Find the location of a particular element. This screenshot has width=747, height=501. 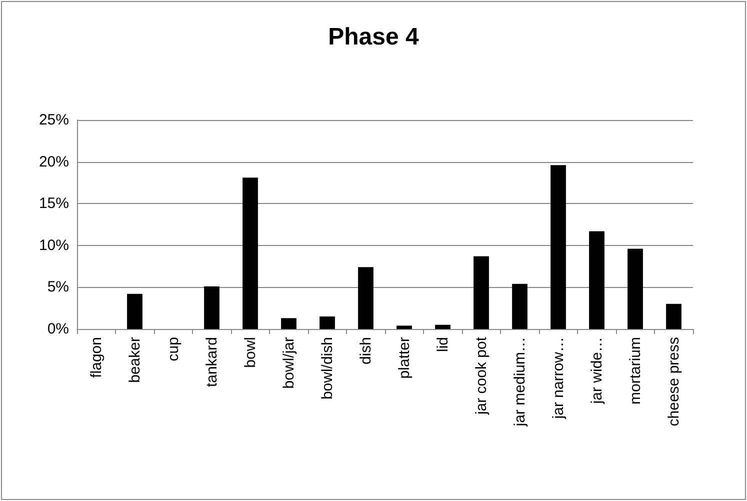

y-tick-label: 10% is located at coordinates (53, 245).